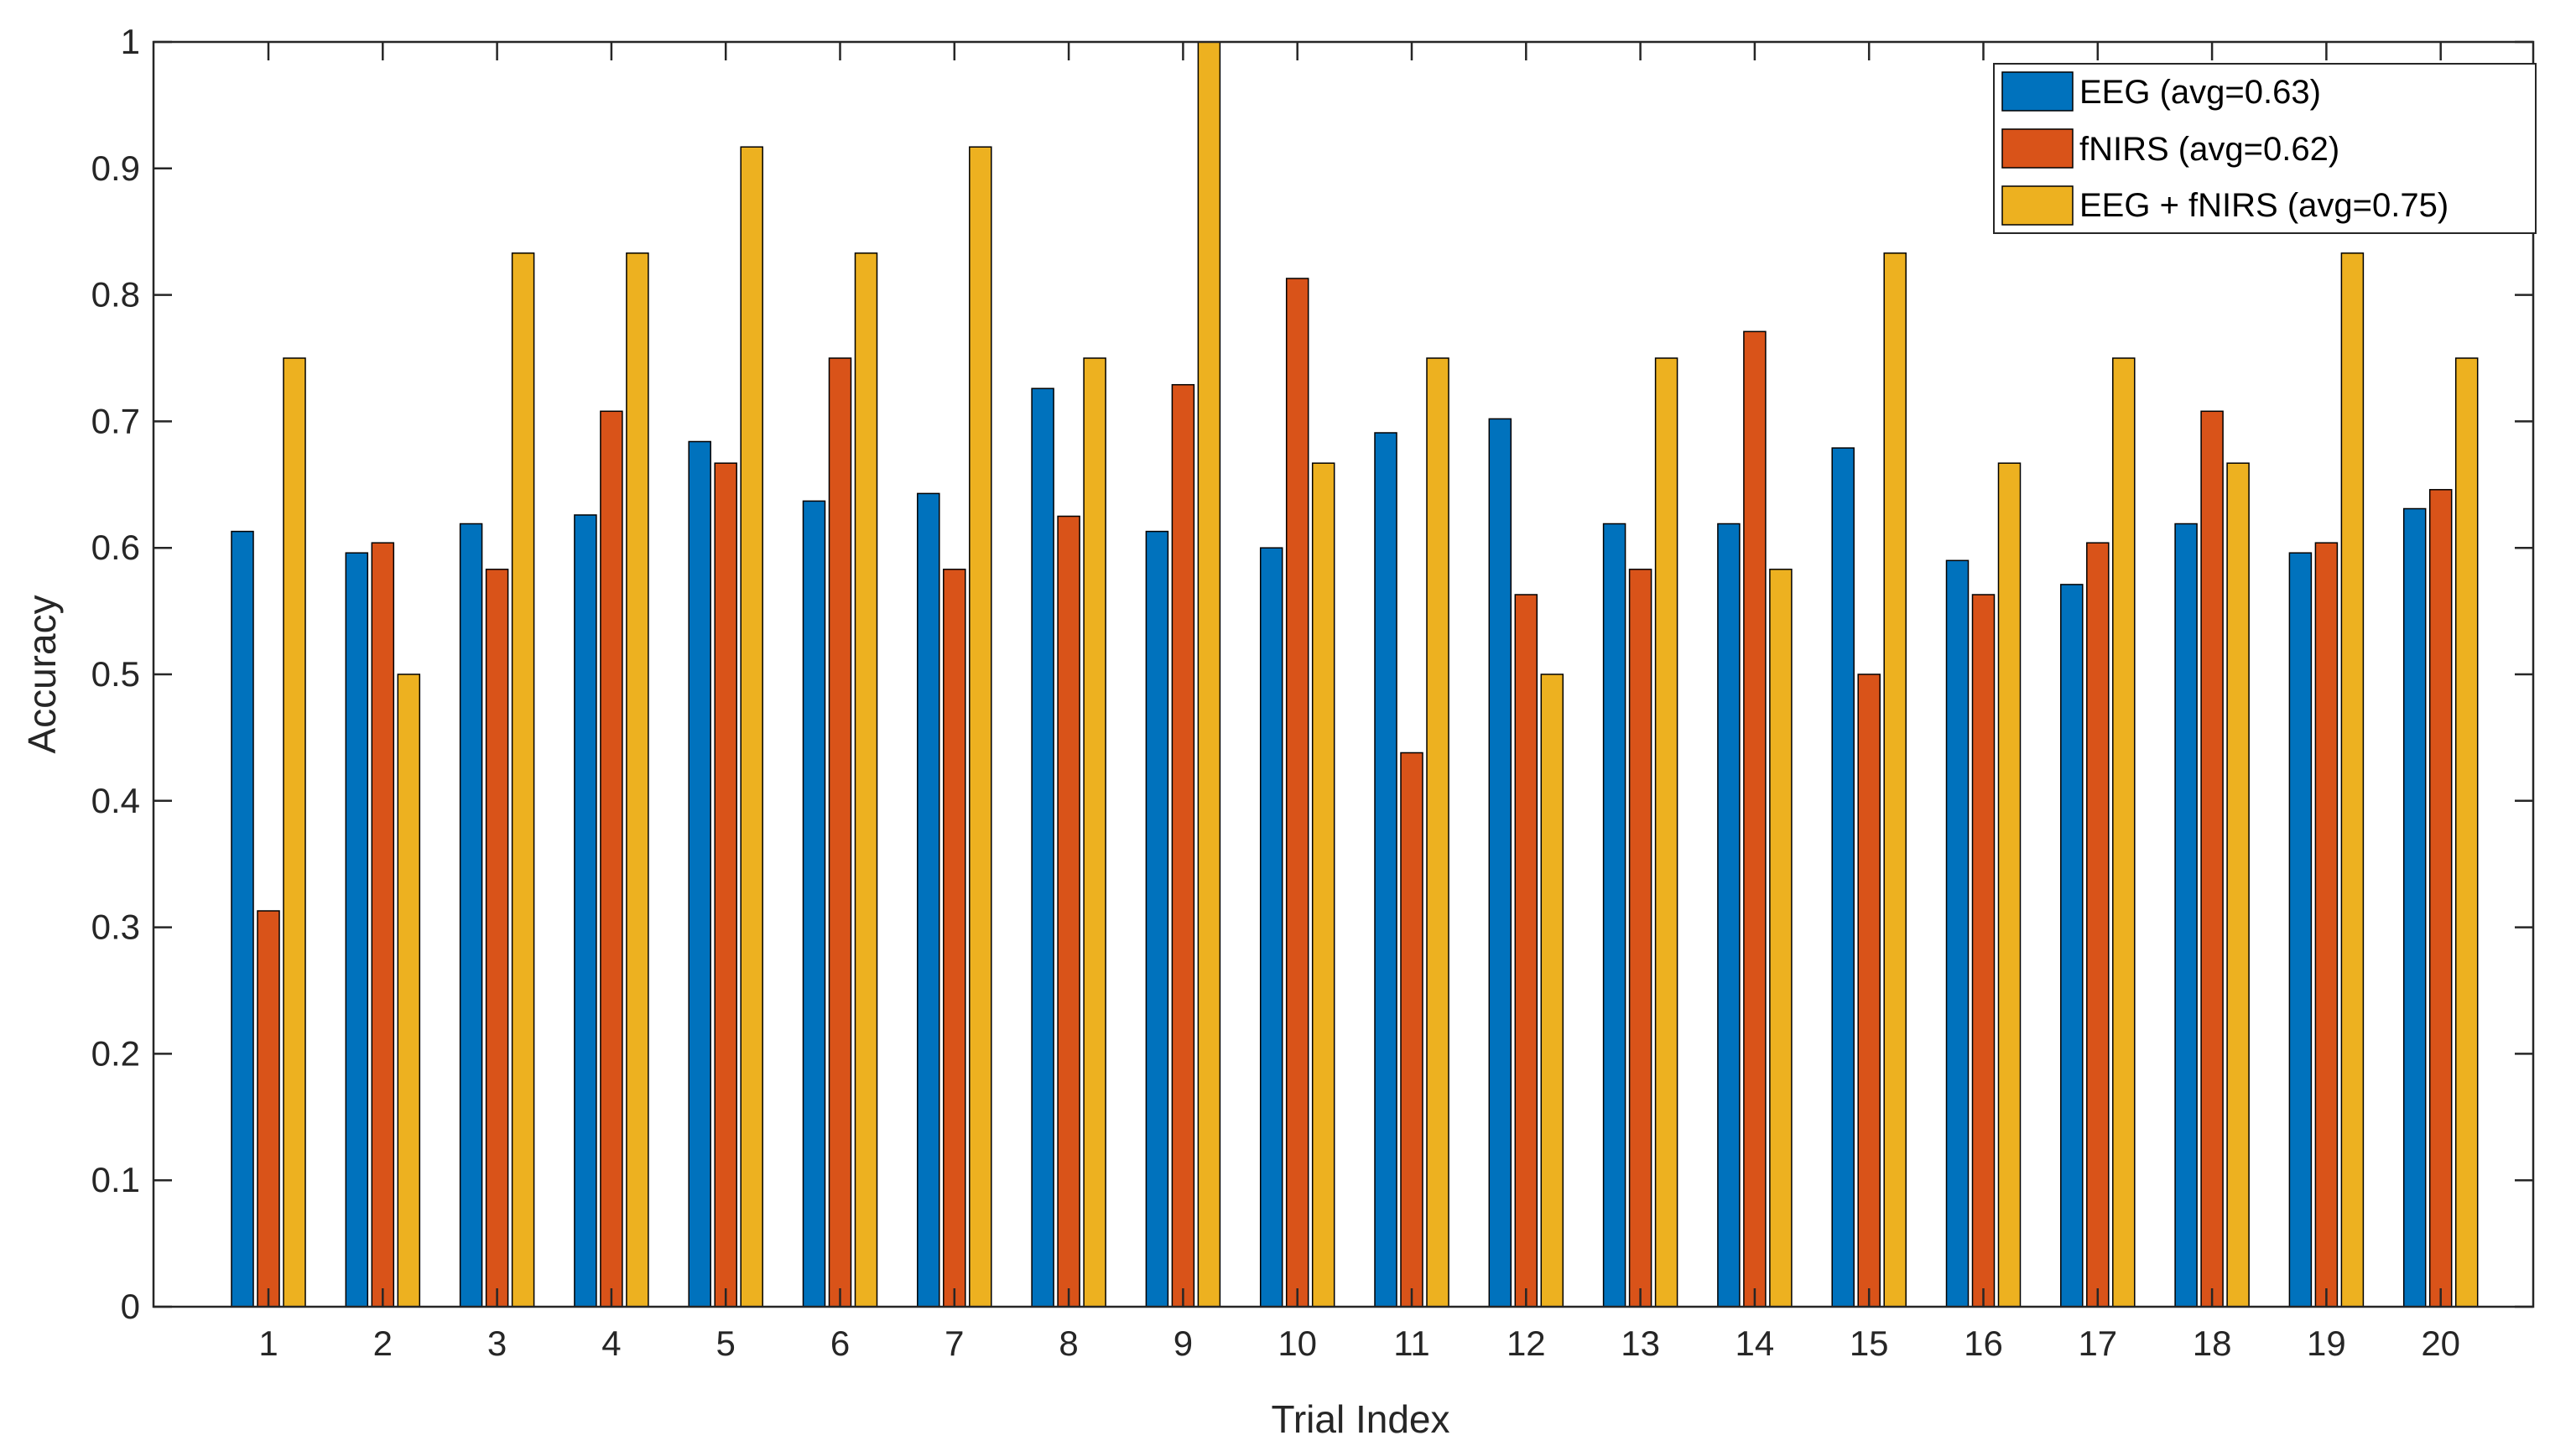  I want to click on x-tick-label: 17, so click(2097, 1343).